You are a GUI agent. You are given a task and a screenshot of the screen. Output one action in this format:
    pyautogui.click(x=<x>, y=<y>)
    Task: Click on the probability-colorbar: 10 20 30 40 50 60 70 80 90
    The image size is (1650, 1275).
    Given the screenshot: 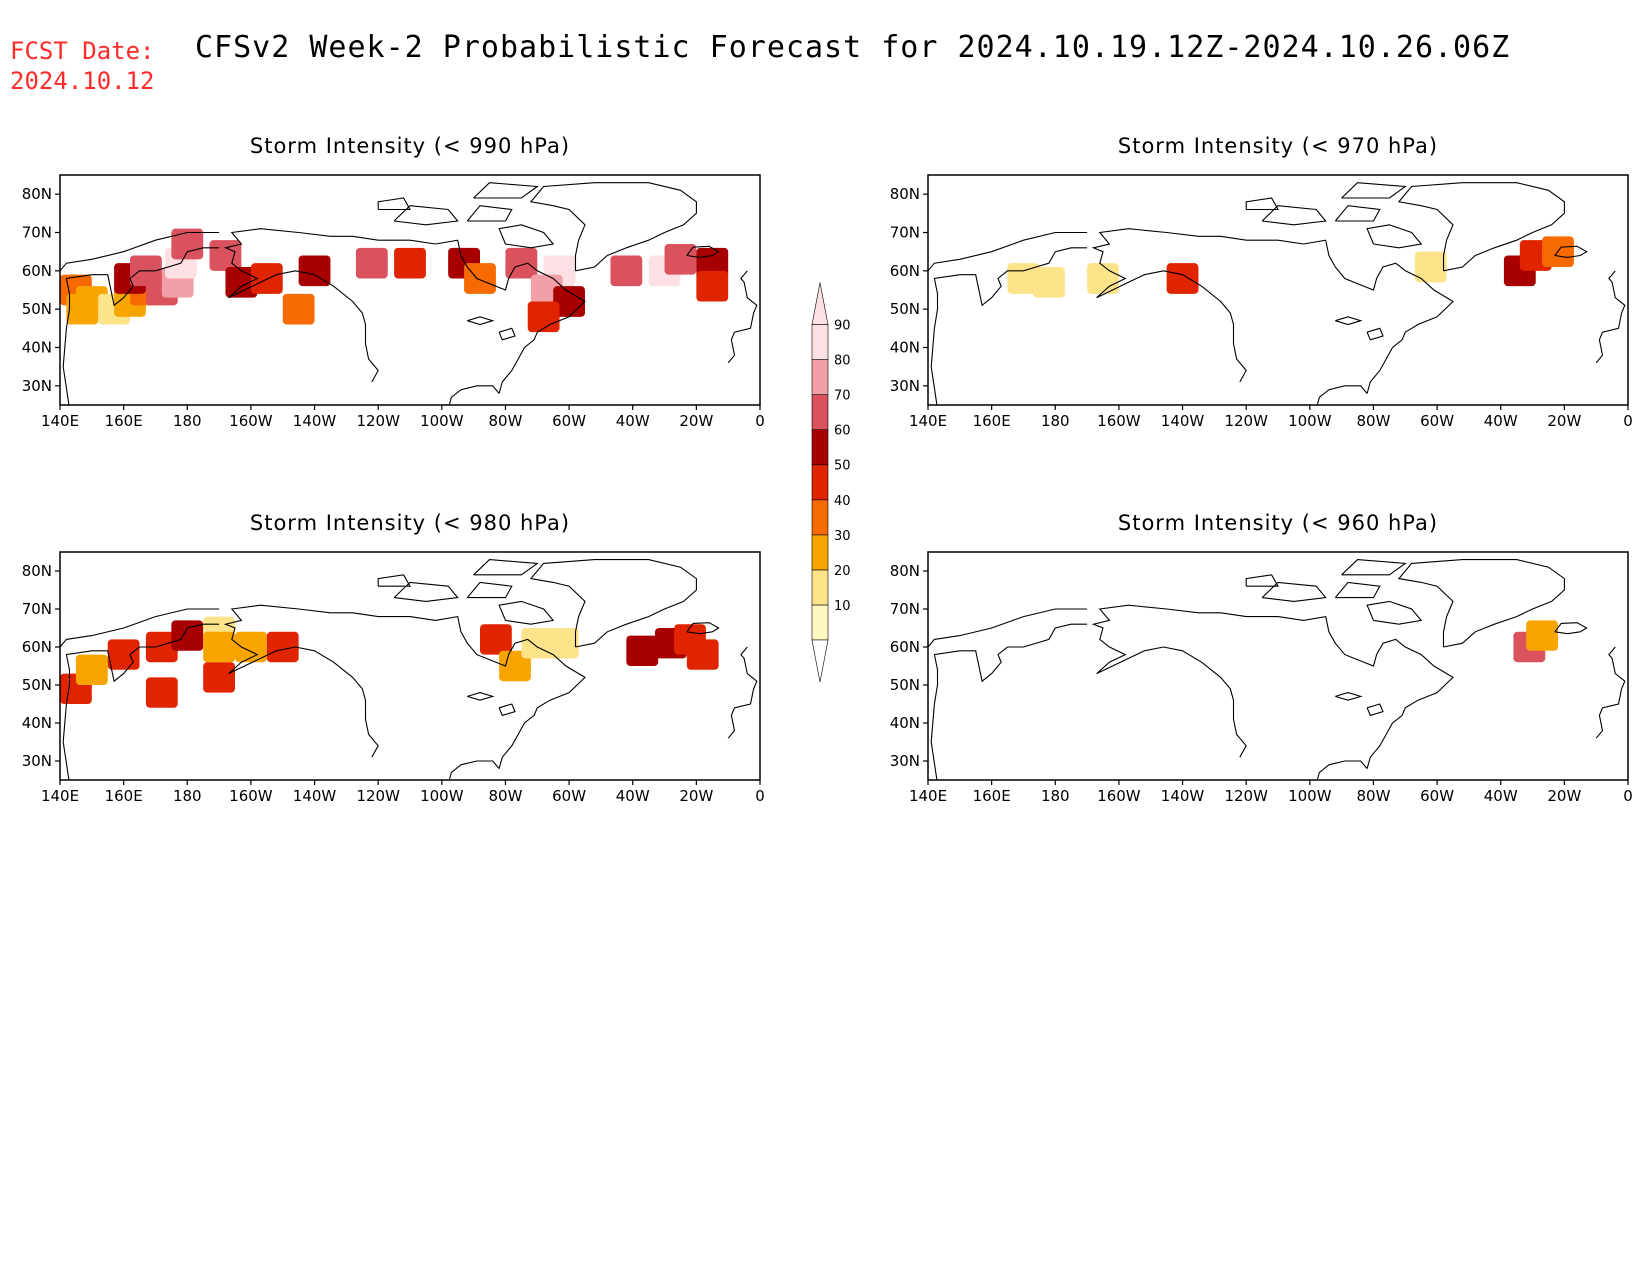 What is the action you would take?
    pyautogui.click(x=831, y=482)
    